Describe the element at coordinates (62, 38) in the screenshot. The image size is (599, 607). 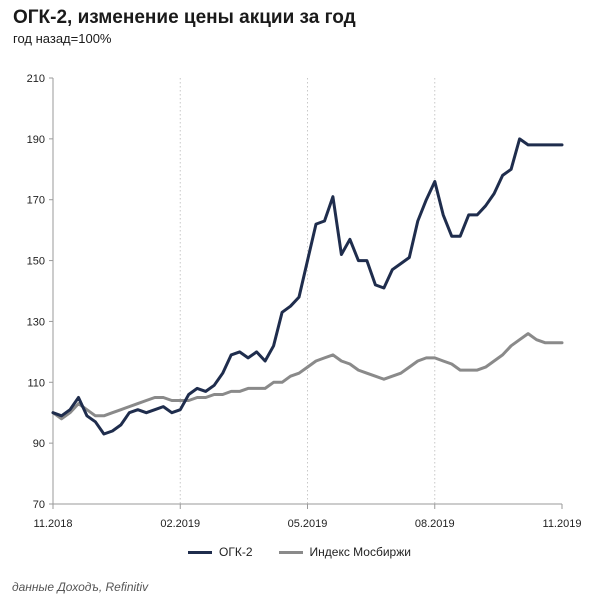
I see `chart-subtitle: год назад=100%` at that location.